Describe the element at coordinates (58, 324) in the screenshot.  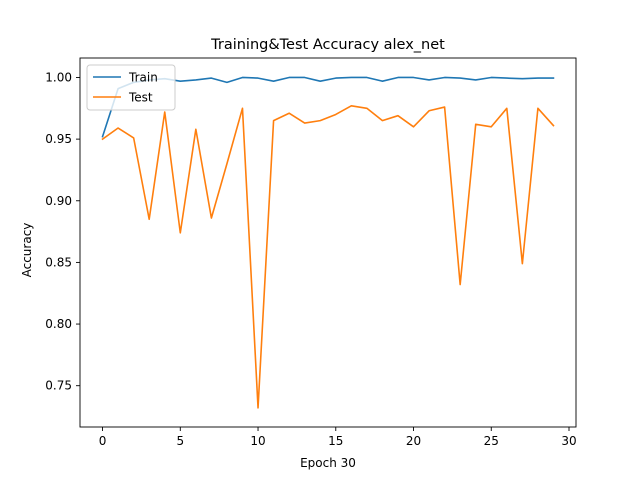
I see `y-tick-label: 0.80` at that location.